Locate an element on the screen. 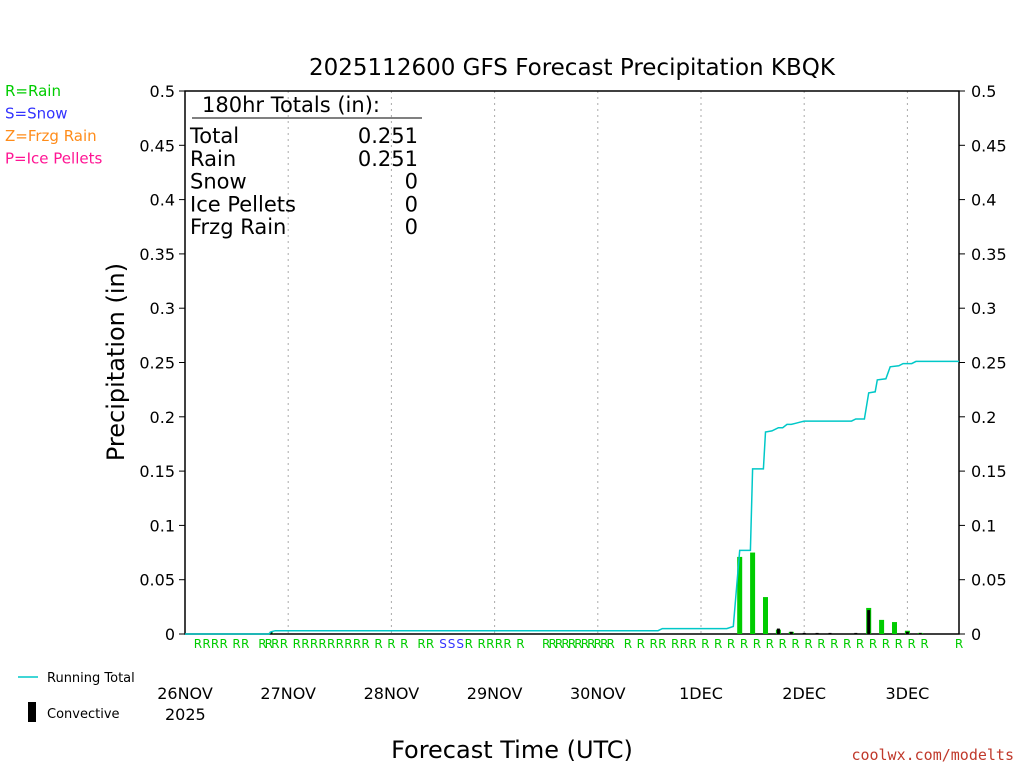 The width and height of the screenshot is (1024, 768). y-axis-right: 0 0.05 0.1 0.15 0.2 0.25 0.3 0.35 0.4 0.45 0.5 is located at coordinates (983, 363).